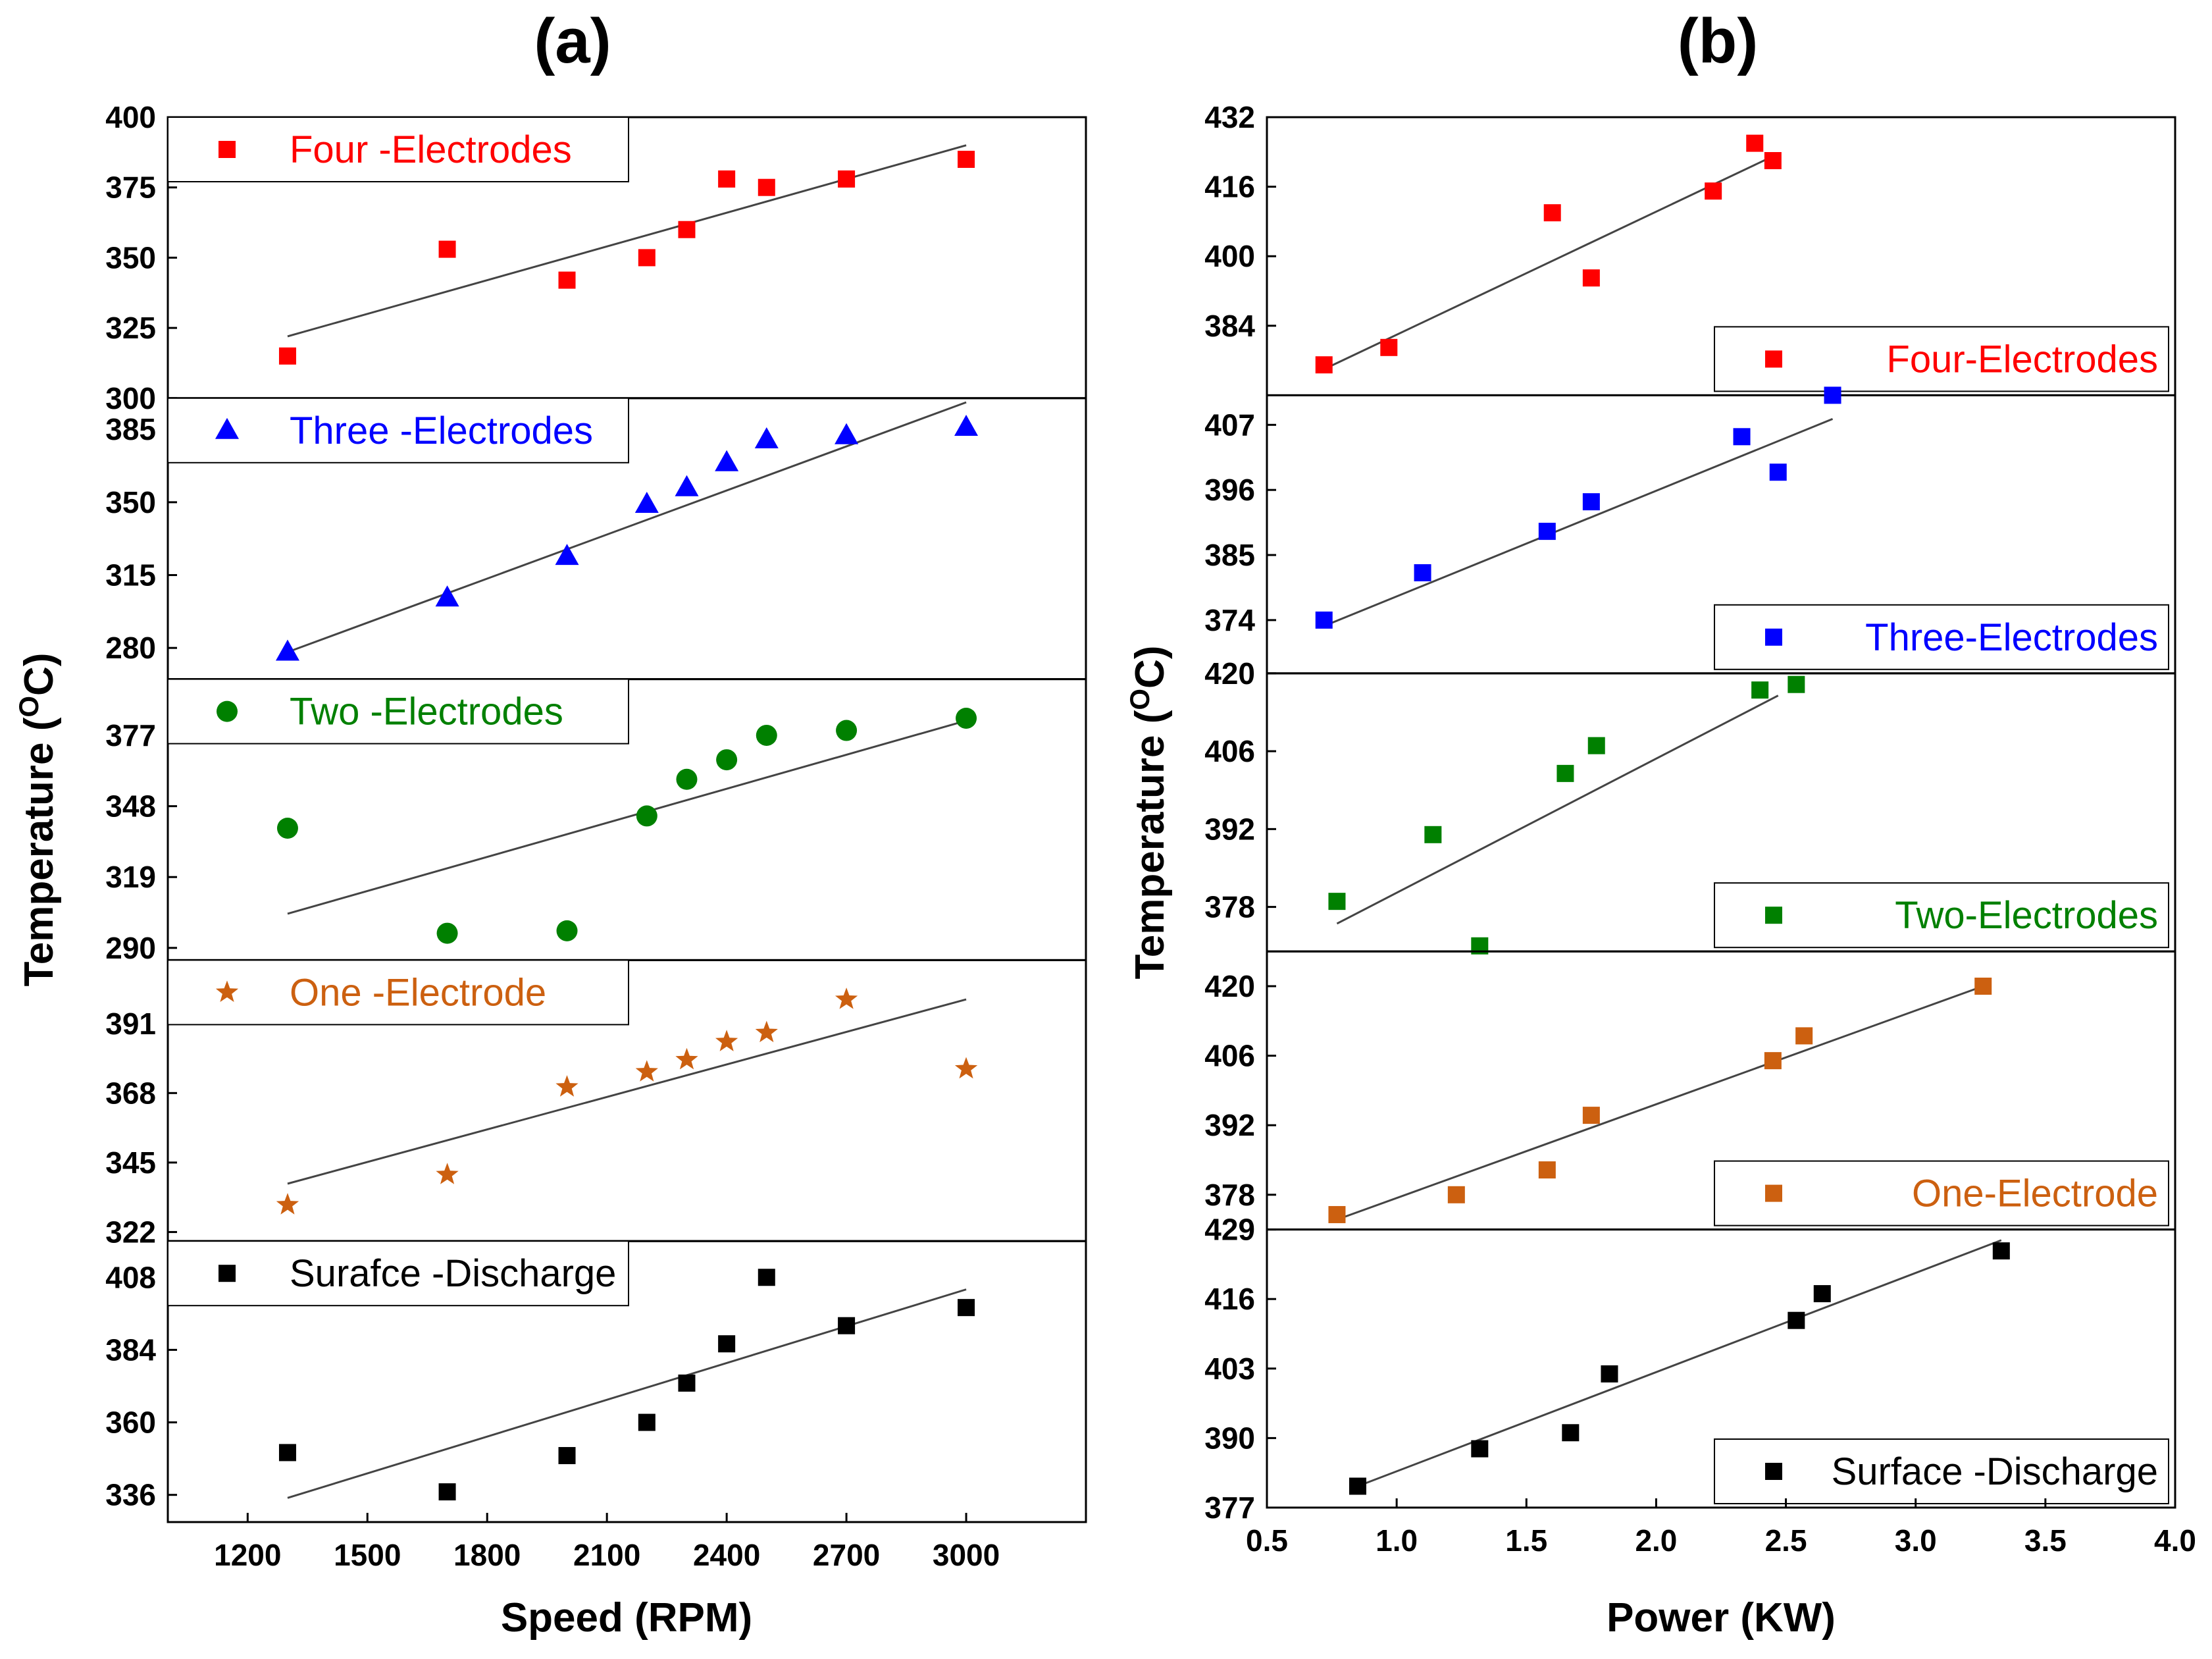 This screenshot has width=2212, height=1659. Describe the element at coordinates (1229, 117) in the screenshot. I see `y-tick-label: 432` at that location.